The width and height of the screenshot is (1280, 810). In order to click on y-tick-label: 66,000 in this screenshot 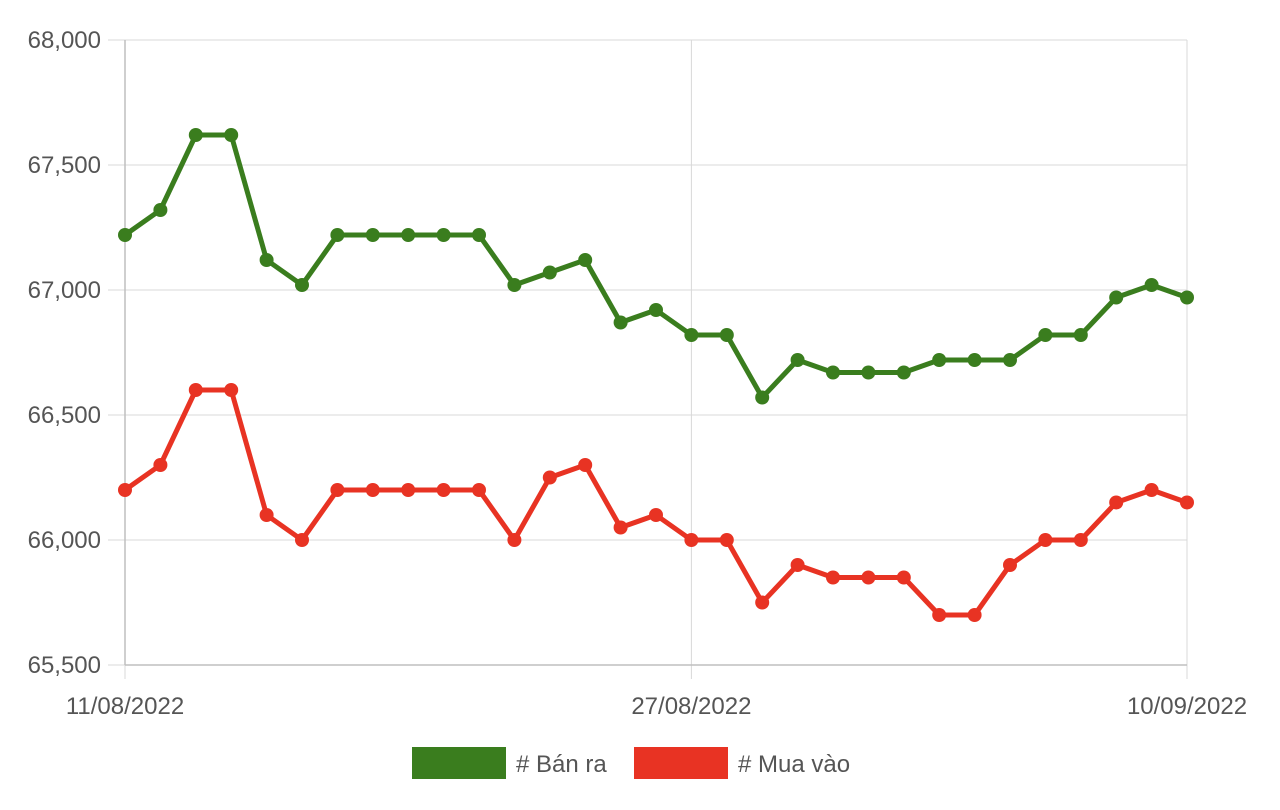, I will do `click(64, 540)`.